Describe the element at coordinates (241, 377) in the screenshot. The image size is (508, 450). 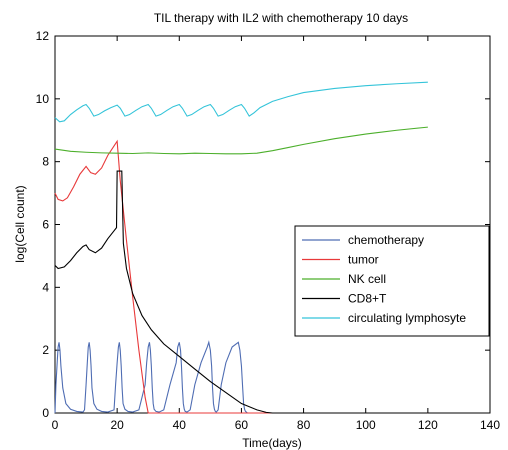
I see `series-line-chemotherapy` at that location.